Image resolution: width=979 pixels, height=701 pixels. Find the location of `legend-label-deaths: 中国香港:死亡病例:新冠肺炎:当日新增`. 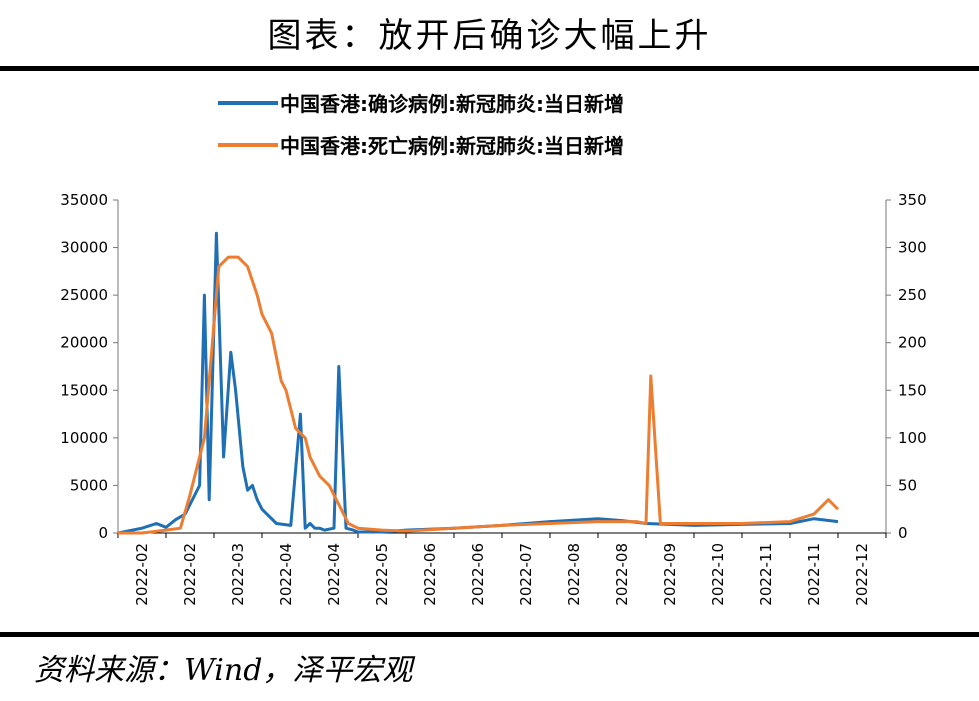

legend-label-deaths: 中国香港:死亡病例:新冠肺炎:当日新增 is located at coordinates (452, 146).